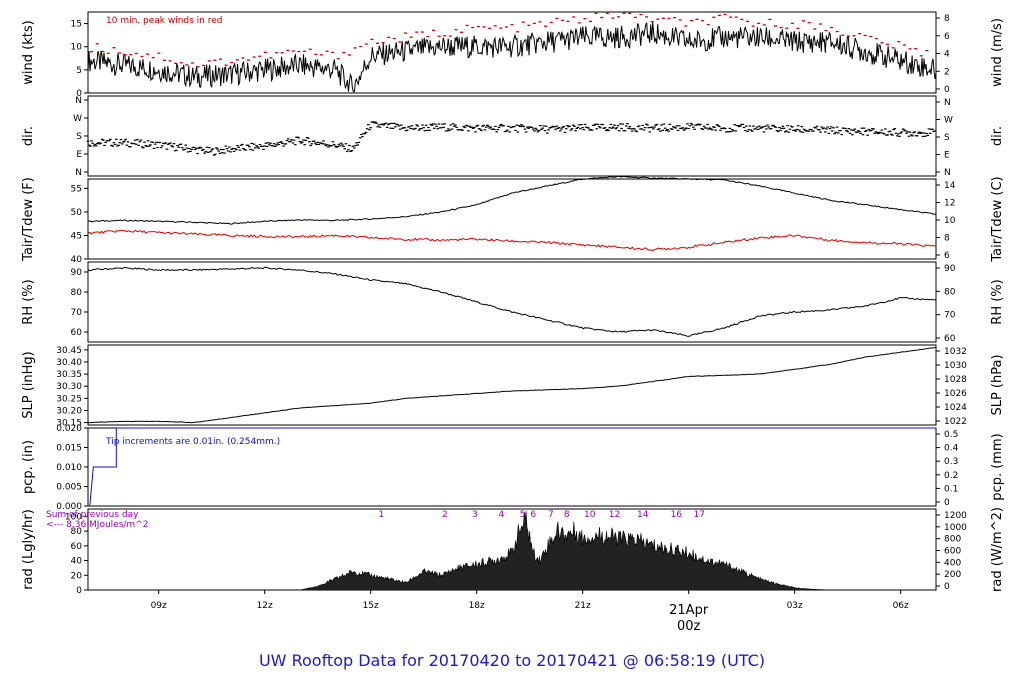  I want to click on solar-hour-label: 1, so click(381, 515).